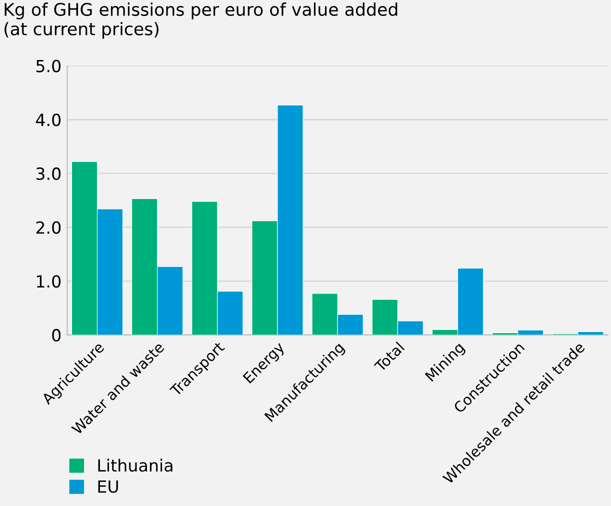 This screenshot has height=506, width=611. I want to click on legend-label: EU, so click(108, 486).